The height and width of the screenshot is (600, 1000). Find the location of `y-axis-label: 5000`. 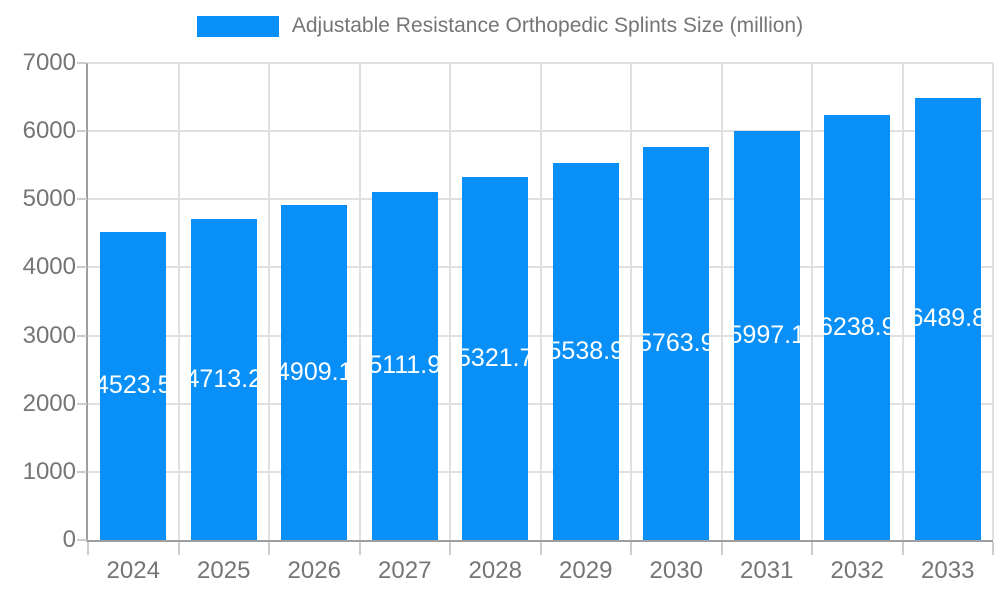

y-axis-label: 5000 is located at coordinates (49, 199).